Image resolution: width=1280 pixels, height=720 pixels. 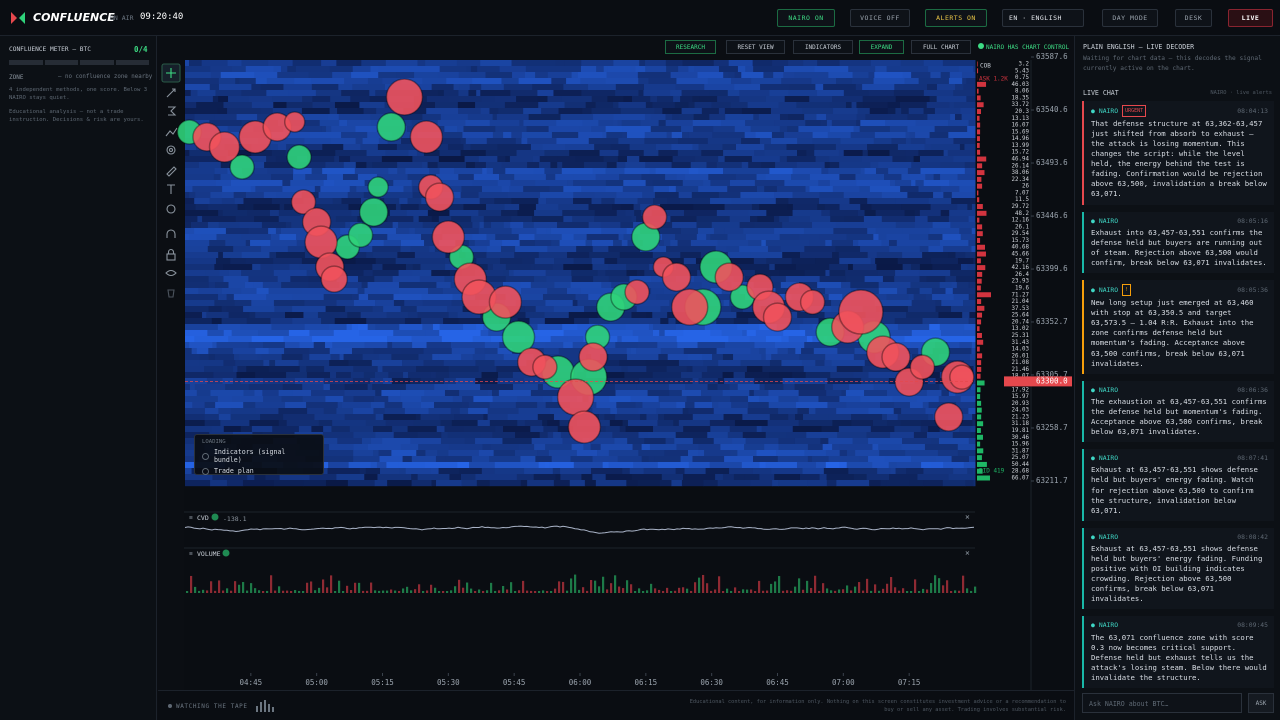 I want to click on expand-button: EXPAND, so click(x=881, y=47).